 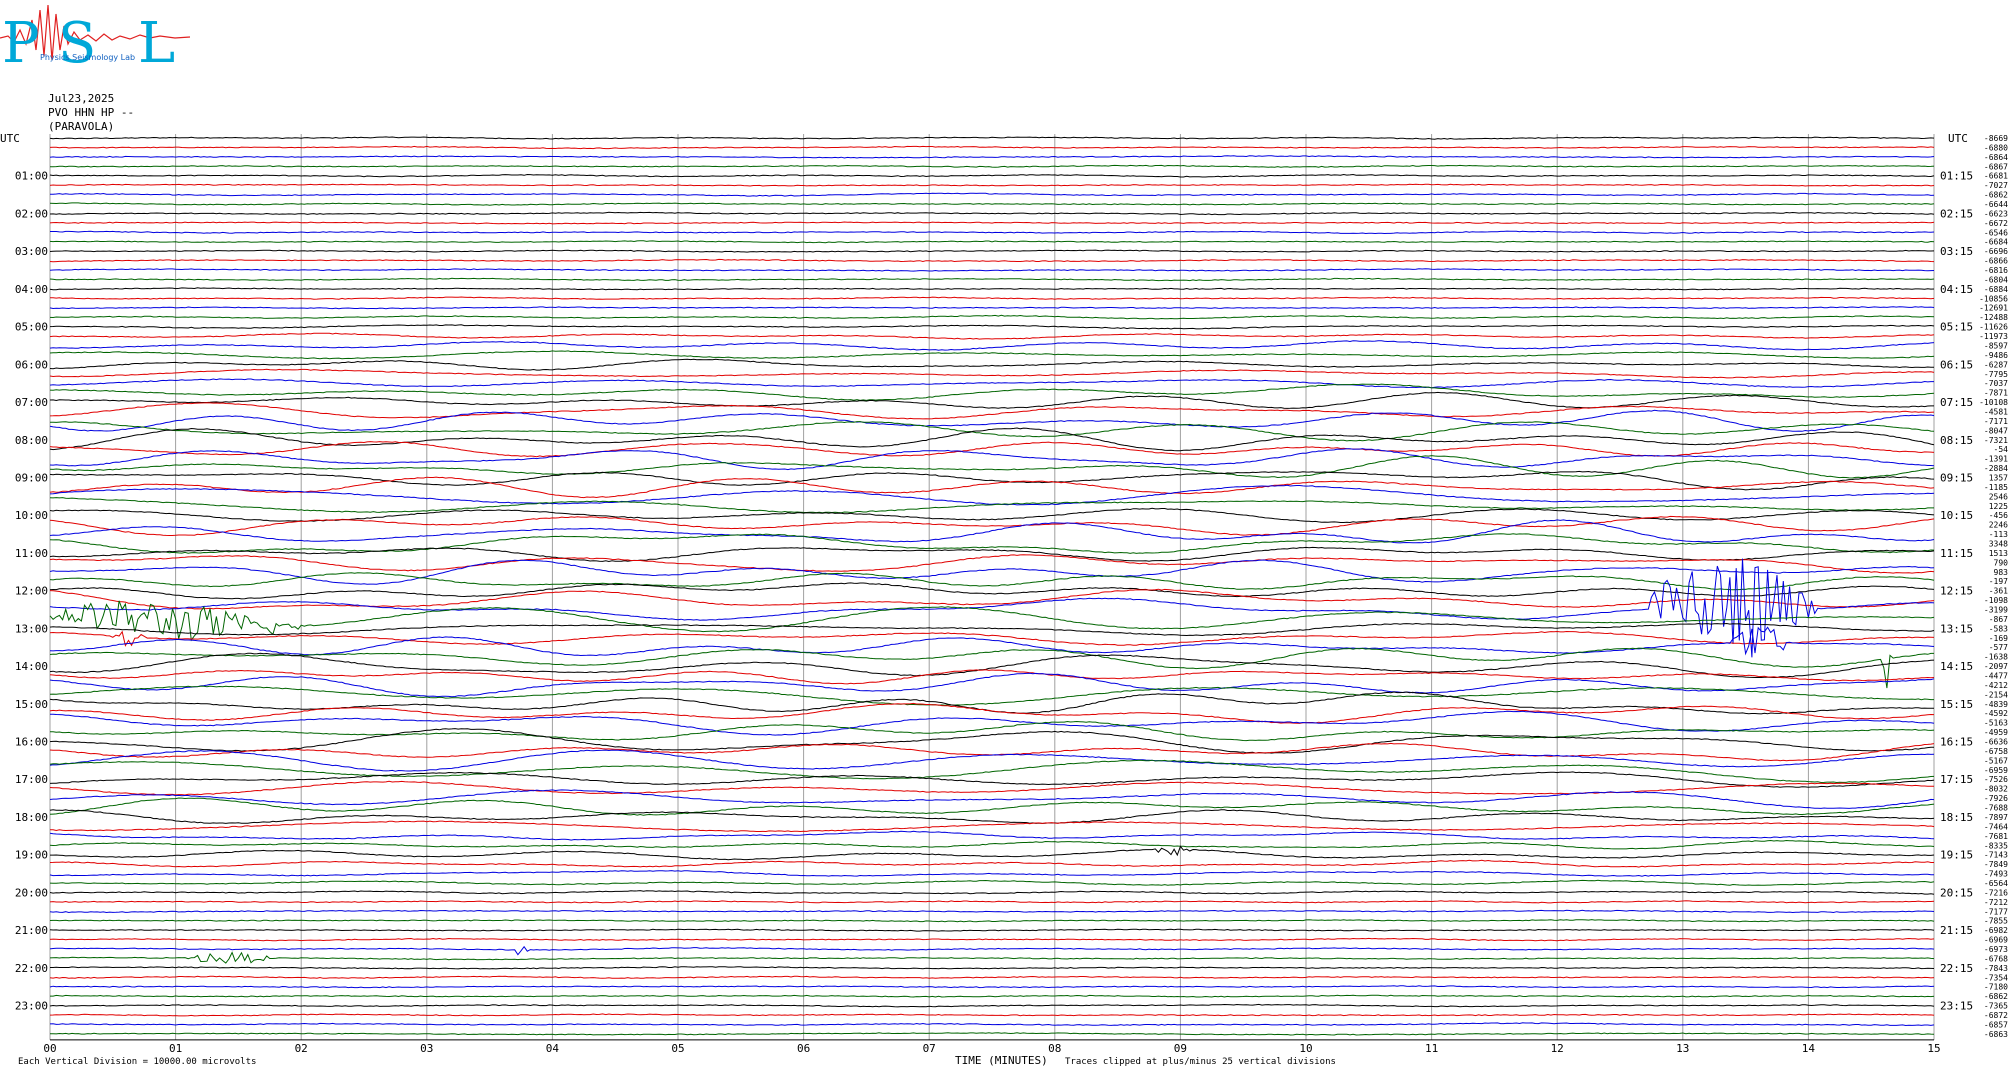 I want to click on trace-offset-label: -8669, so click(x=1996, y=138).